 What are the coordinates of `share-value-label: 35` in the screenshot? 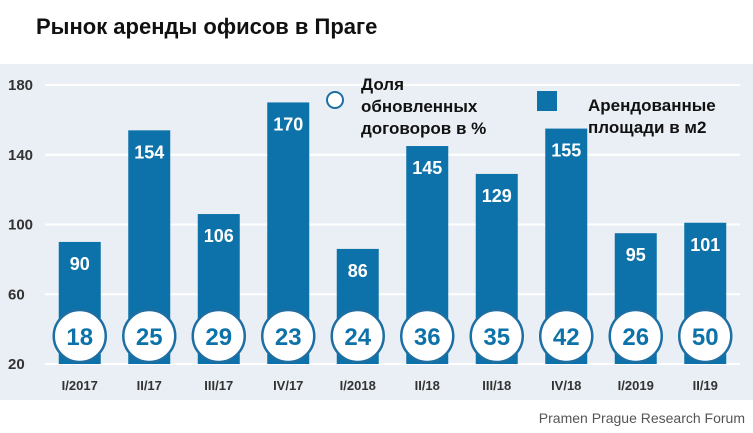 It's located at (496, 337).